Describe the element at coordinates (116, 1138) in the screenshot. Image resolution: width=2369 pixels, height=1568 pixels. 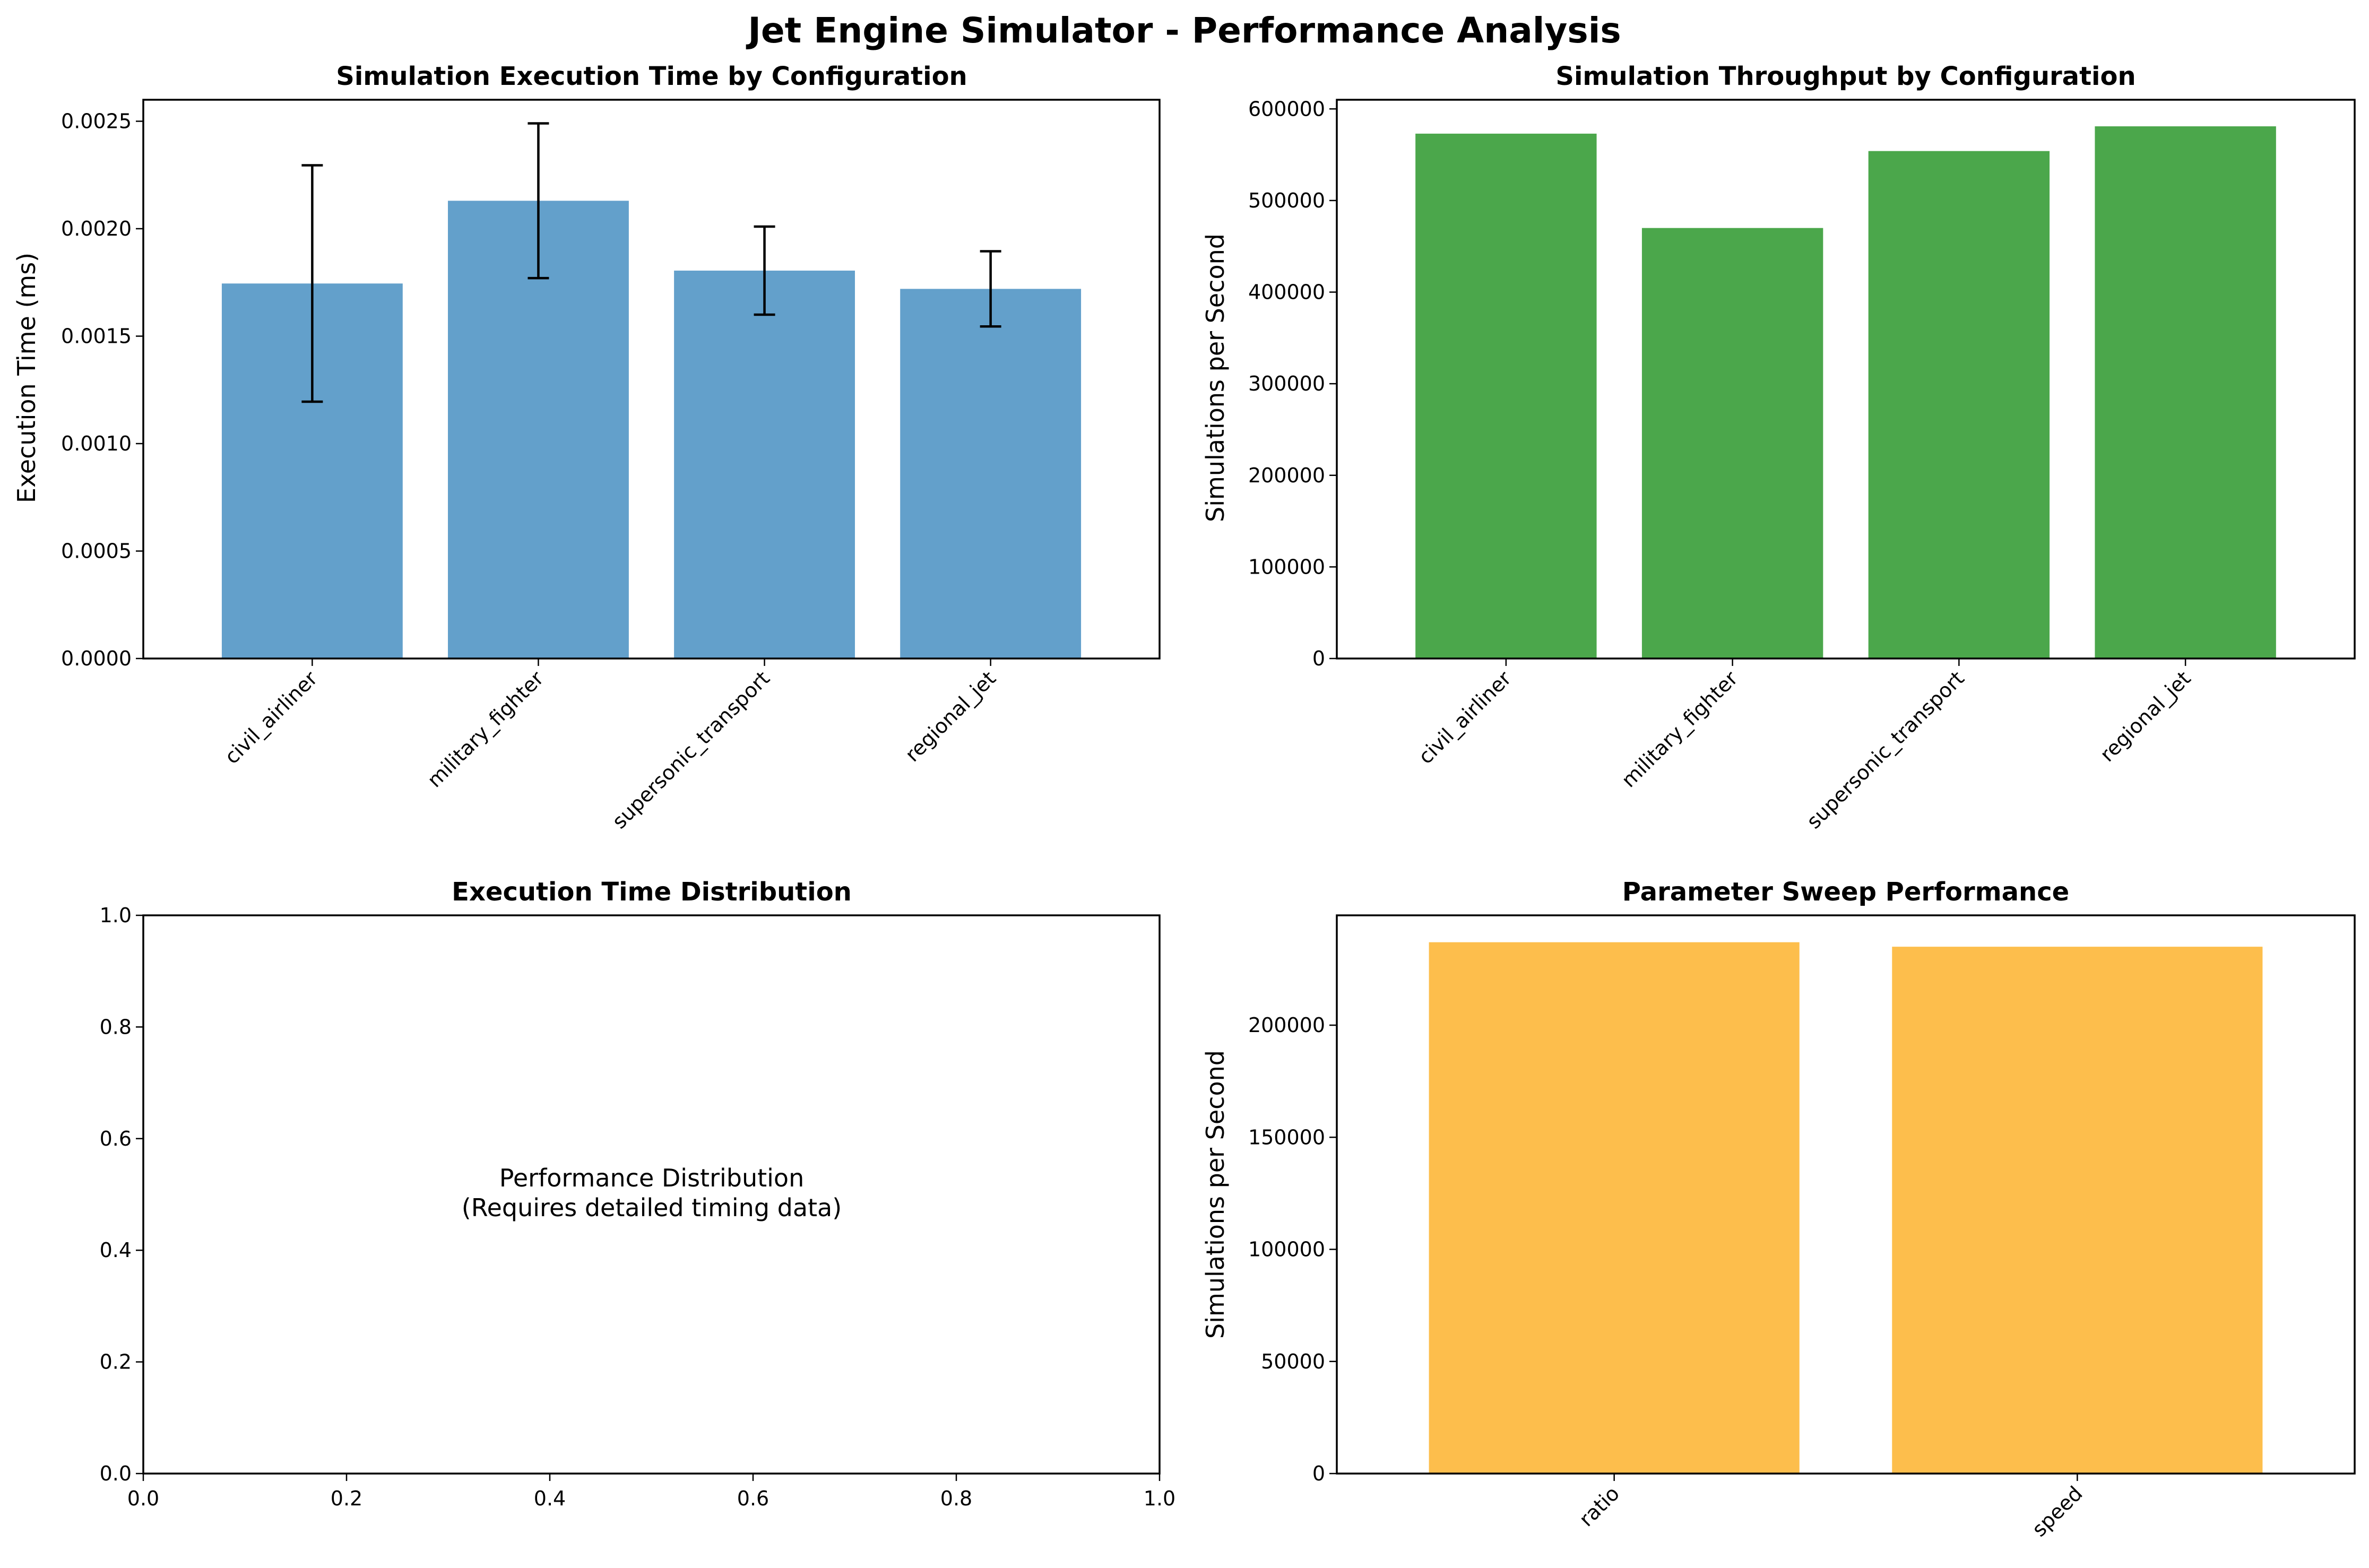
I see `y-tick-label: 0.6` at that location.